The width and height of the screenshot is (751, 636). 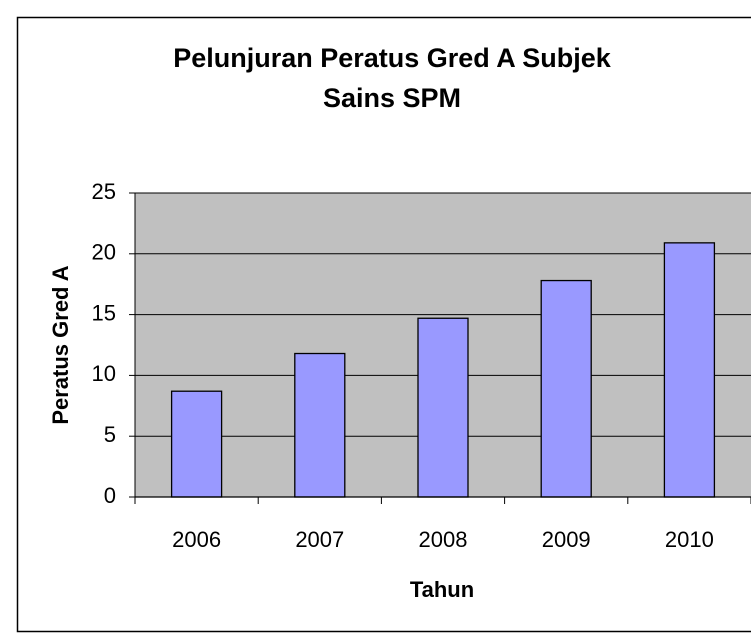 What do you see at coordinates (110, 434) in the screenshot?
I see `y-tick-label: 5` at bounding box center [110, 434].